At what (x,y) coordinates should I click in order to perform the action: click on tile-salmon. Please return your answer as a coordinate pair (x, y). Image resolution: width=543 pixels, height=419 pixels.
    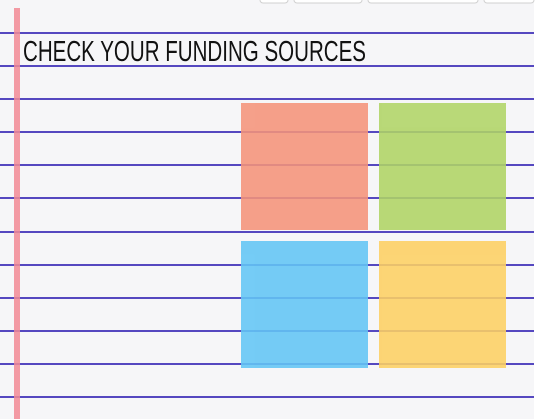
    Looking at the image, I should click on (304, 166).